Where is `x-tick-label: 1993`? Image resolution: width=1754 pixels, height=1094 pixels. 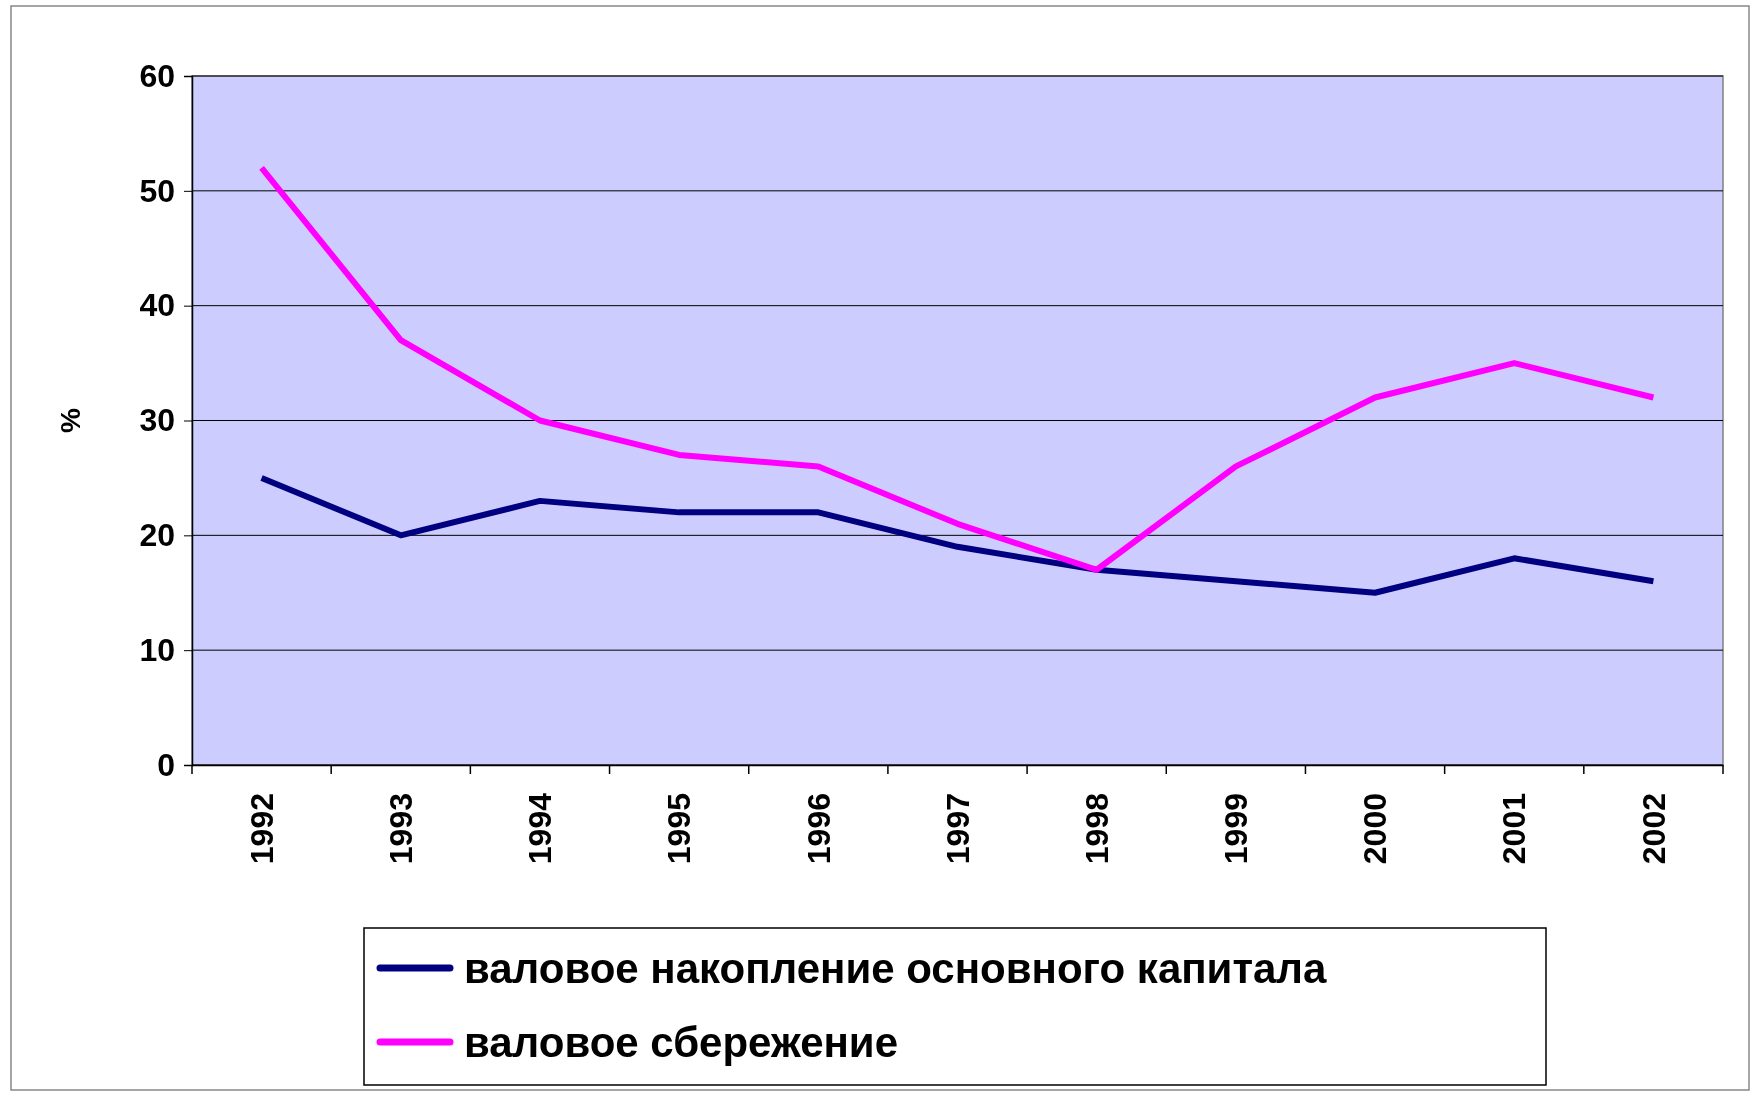
x-tick-label: 1993 is located at coordinates (400, 829).